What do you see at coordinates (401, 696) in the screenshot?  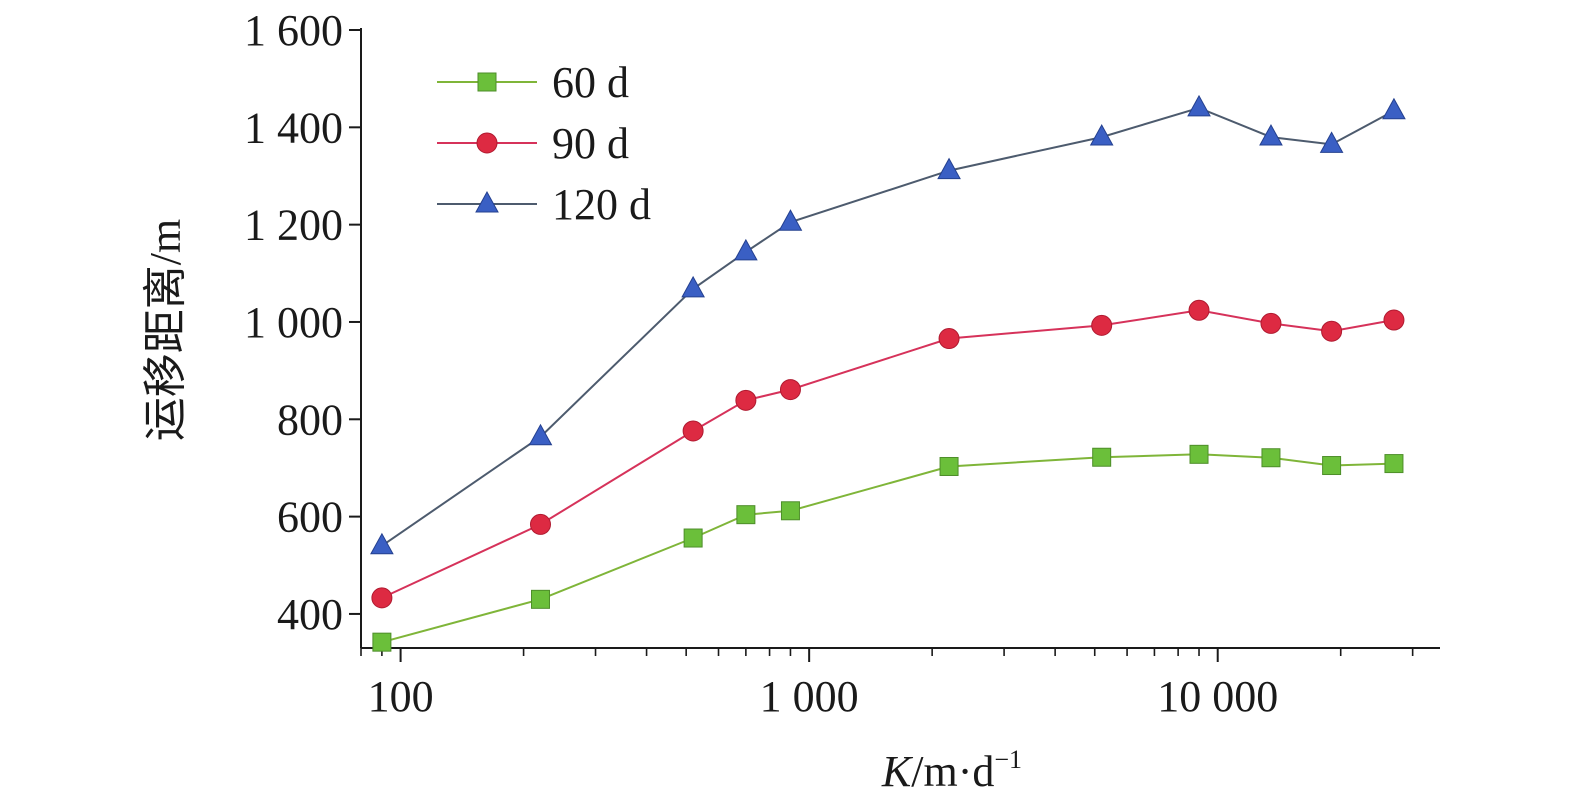 I see `x-tick-label: 100` at bounding box center [401, 696].